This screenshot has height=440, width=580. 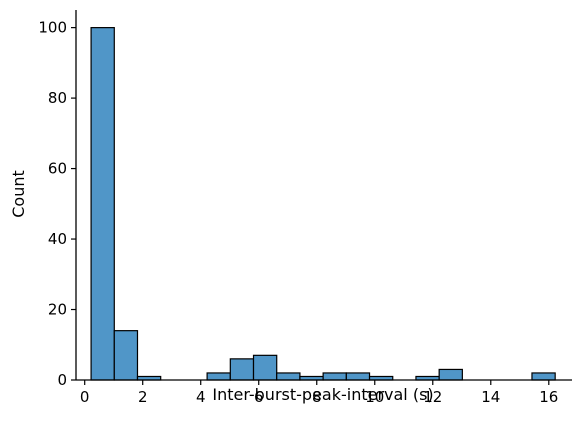 What do you see at coordinates (18, 194) in the screenshot?
I see `y-axis-label: Count` at bounding box center [18, 194].